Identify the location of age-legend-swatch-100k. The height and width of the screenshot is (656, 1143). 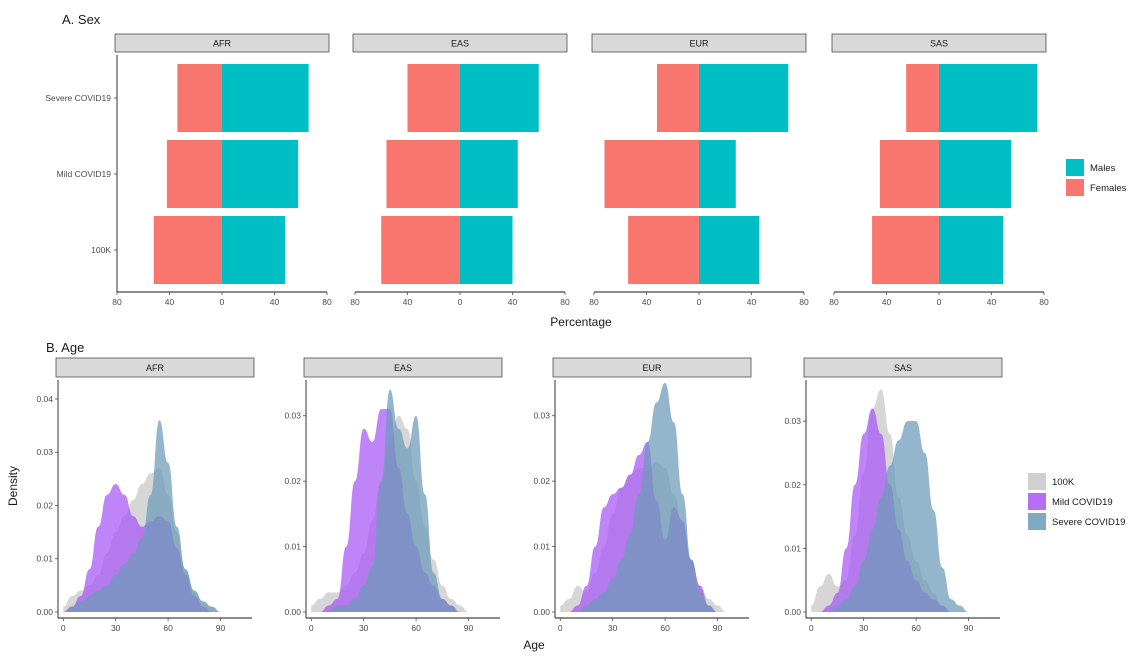
(1037, 481).